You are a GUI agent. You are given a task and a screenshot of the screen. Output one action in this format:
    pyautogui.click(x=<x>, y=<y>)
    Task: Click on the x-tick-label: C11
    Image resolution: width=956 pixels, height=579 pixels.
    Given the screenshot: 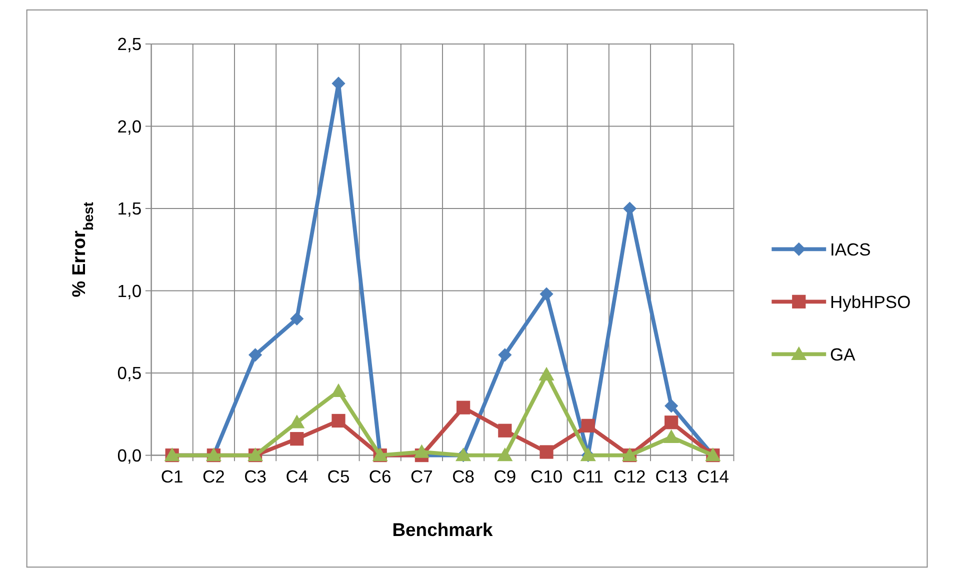 What is the action you would take?
    pyautogui.click(x=588, y=476)
    